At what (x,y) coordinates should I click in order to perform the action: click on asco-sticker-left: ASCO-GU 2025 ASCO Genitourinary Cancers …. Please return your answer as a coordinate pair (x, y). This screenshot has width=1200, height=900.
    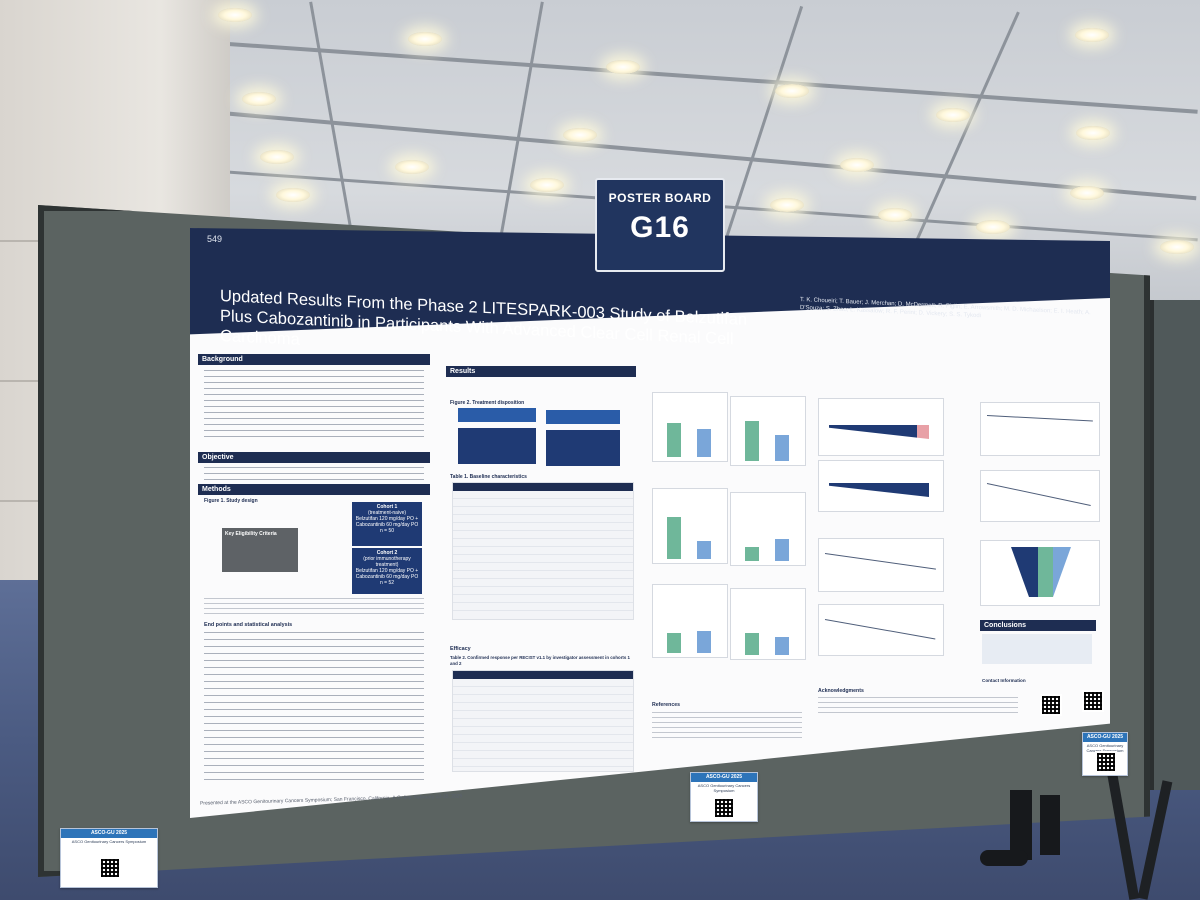
    Looking at the image, I should click on (109, 858).